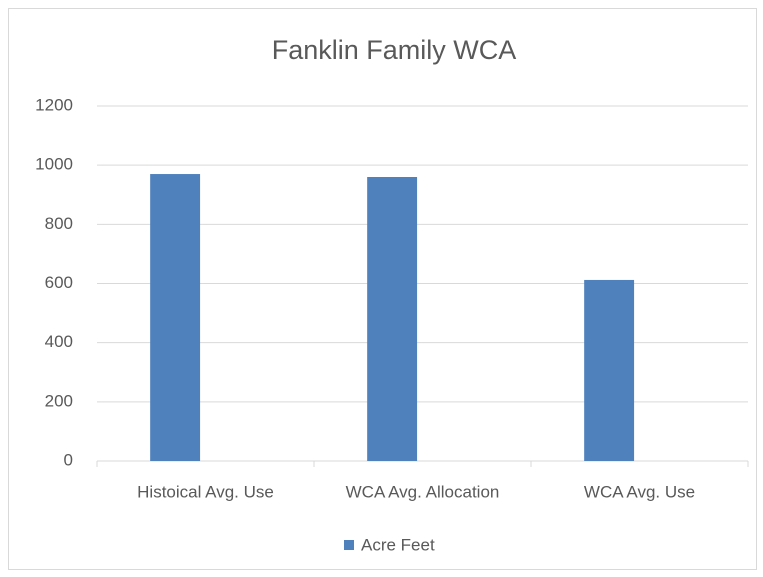 The image size is (763, 577). Describe the element at coordinates (349, 545) in the screenshot. I see `legend-swatch` at that location.